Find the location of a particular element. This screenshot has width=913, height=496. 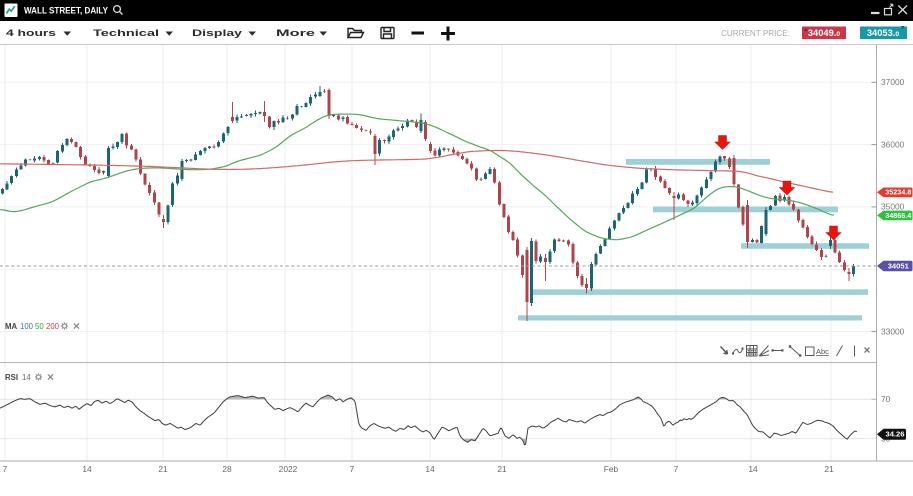

svg-text: 50 is located at coordinates (39, 326).